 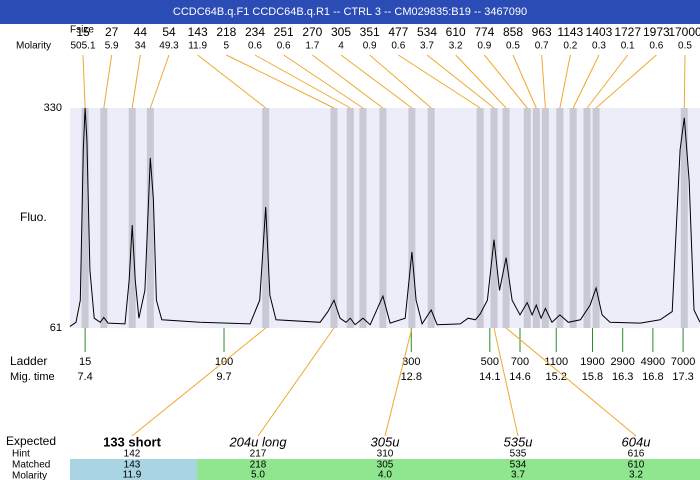 I want to click on ladder-size: 700, so click(x=520, y=362).